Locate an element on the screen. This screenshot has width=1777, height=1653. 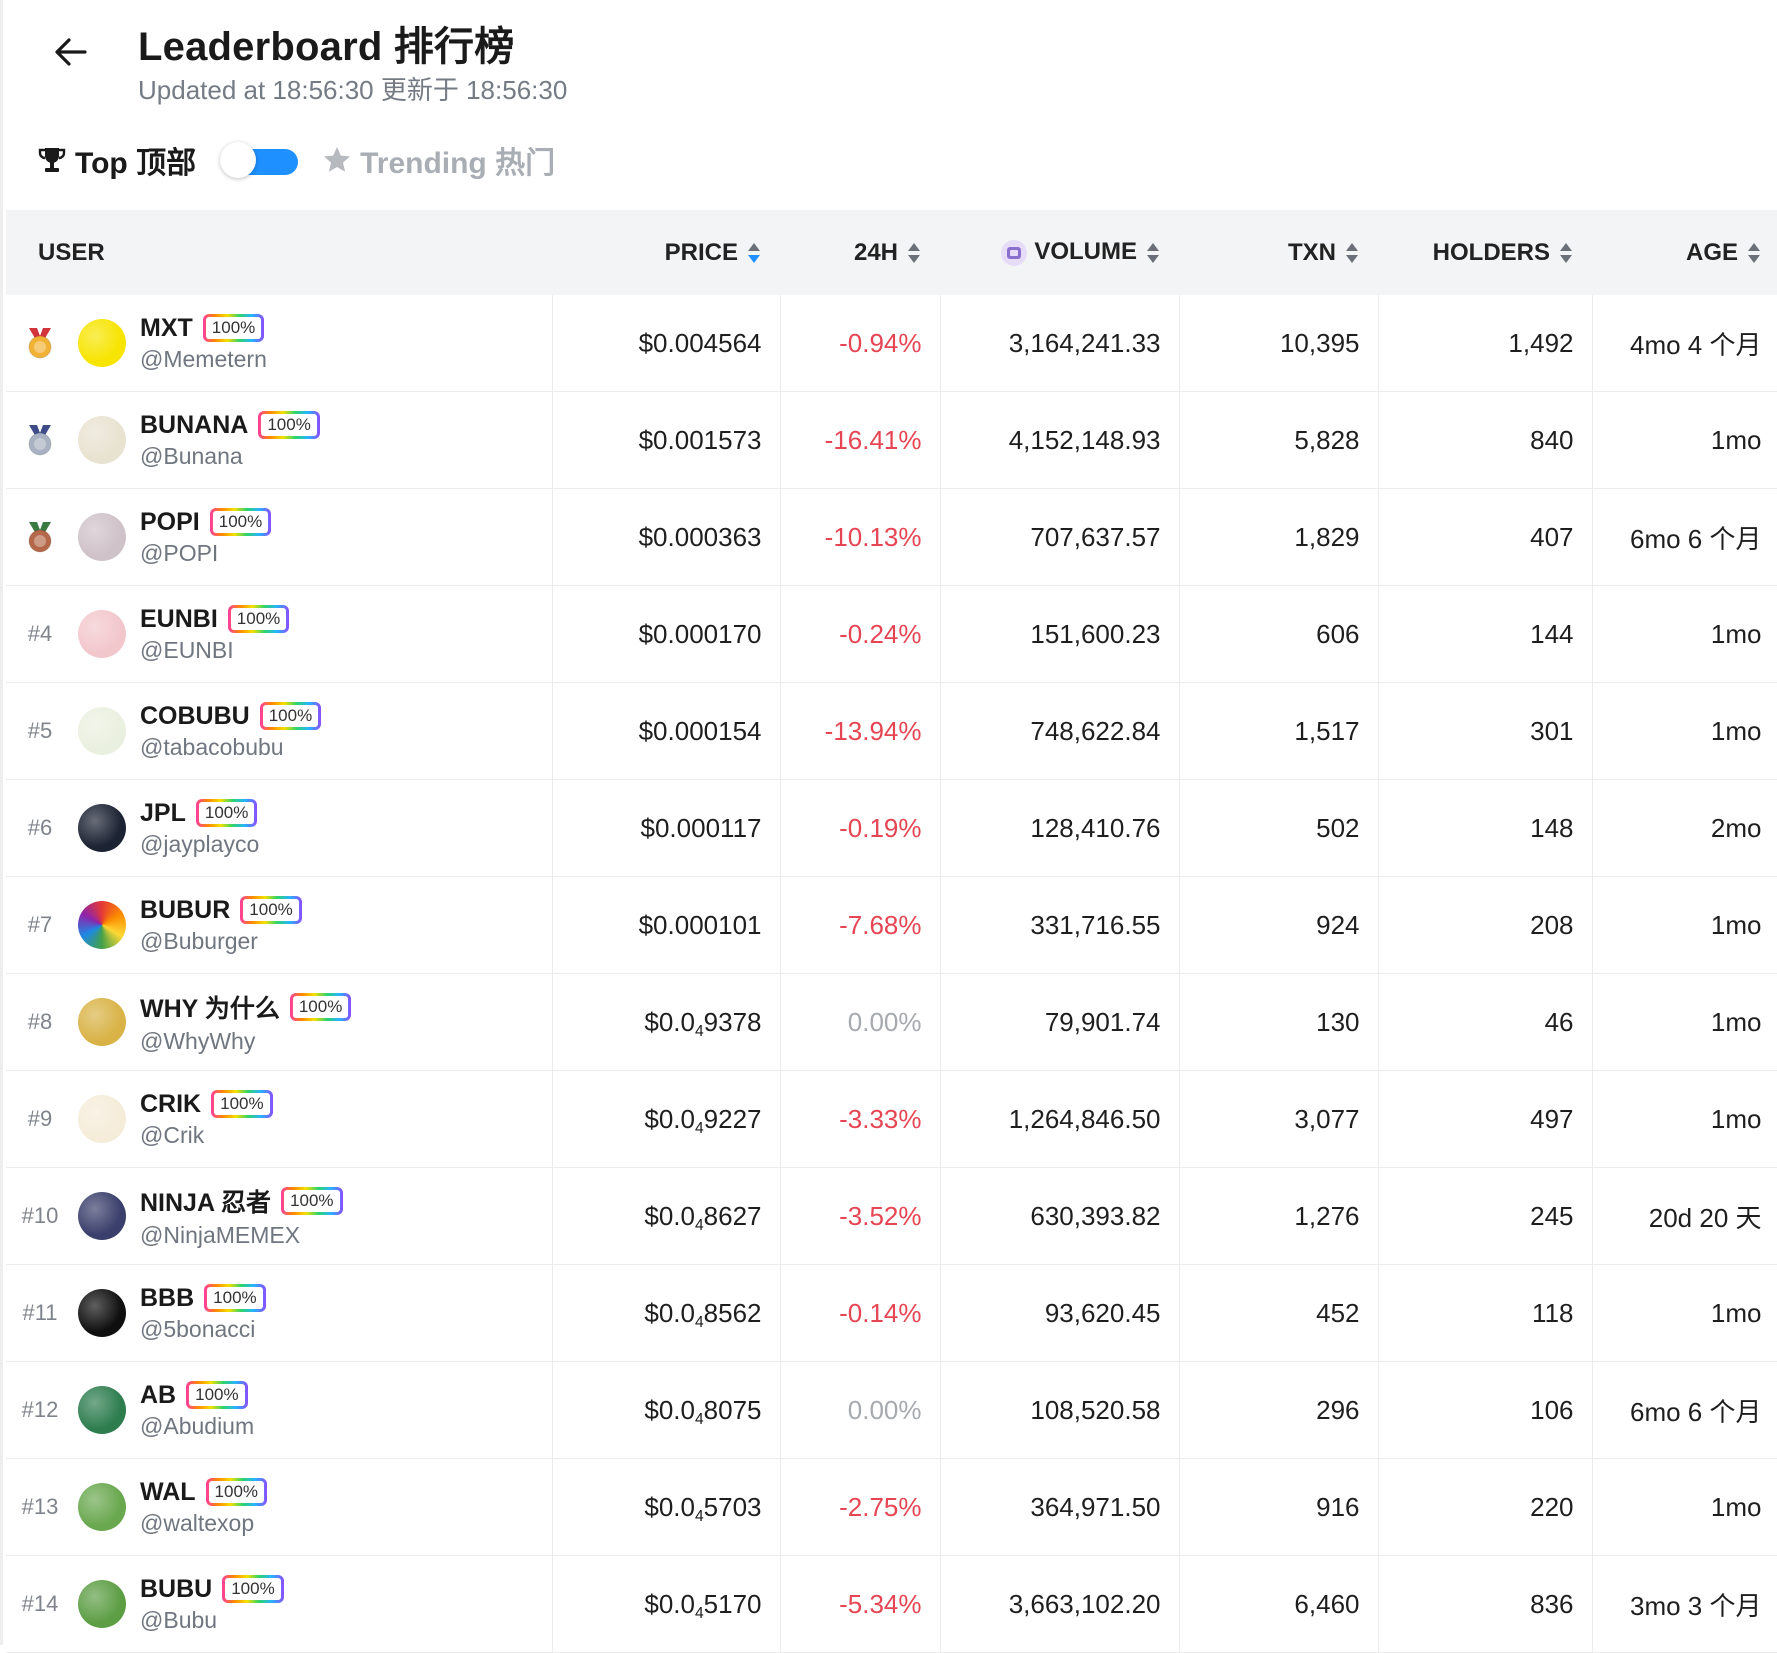
token-name: BUBUR is located at coordinates (185, 909).